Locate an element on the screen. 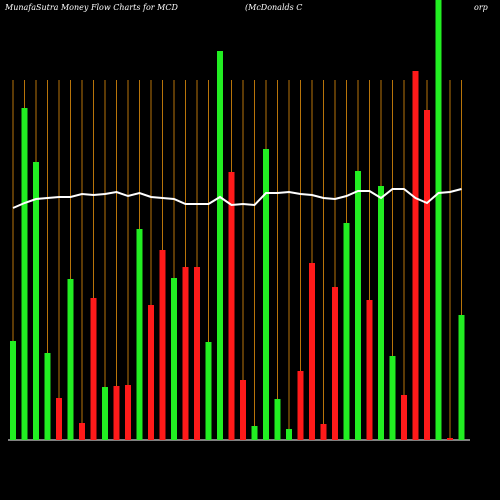  chart-title: MunafaSutra Money Flow Charts for MCD is located at coordinates (91, 7).